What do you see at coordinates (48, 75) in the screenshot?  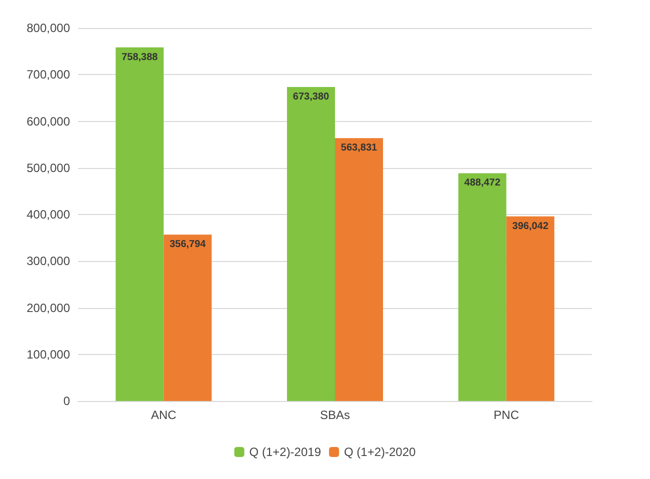 I see `y-tick-label: 700,000` at bounding box center [48, 75].